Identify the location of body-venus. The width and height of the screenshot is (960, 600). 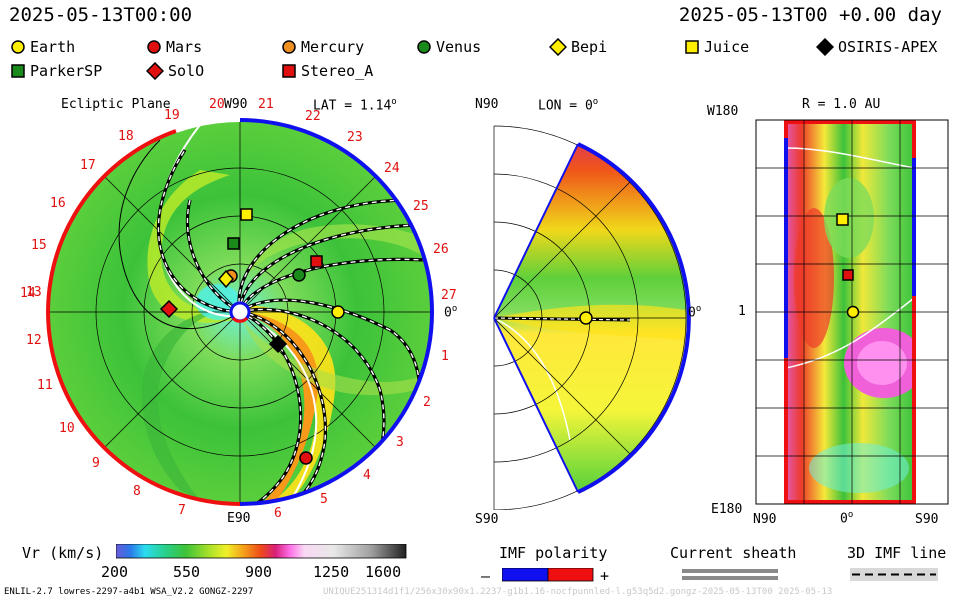
(299, 275).